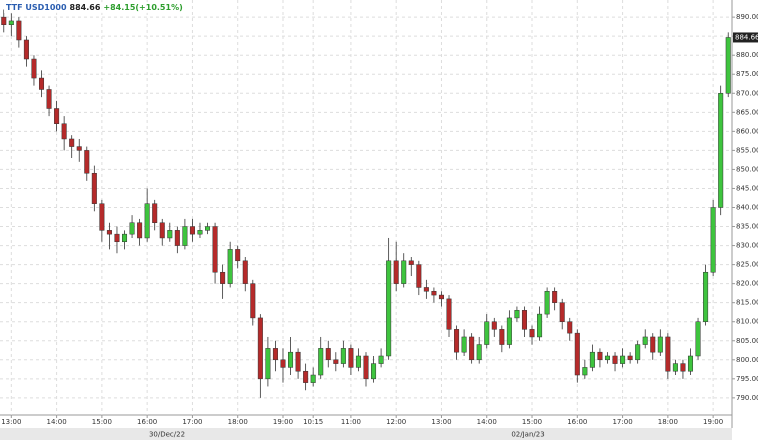 The image size is (758, 440). What do you see at coordinates (747, 112) in the screenshot?
I see `y-tick-label: 865.00` at bounding box center [747, 112].